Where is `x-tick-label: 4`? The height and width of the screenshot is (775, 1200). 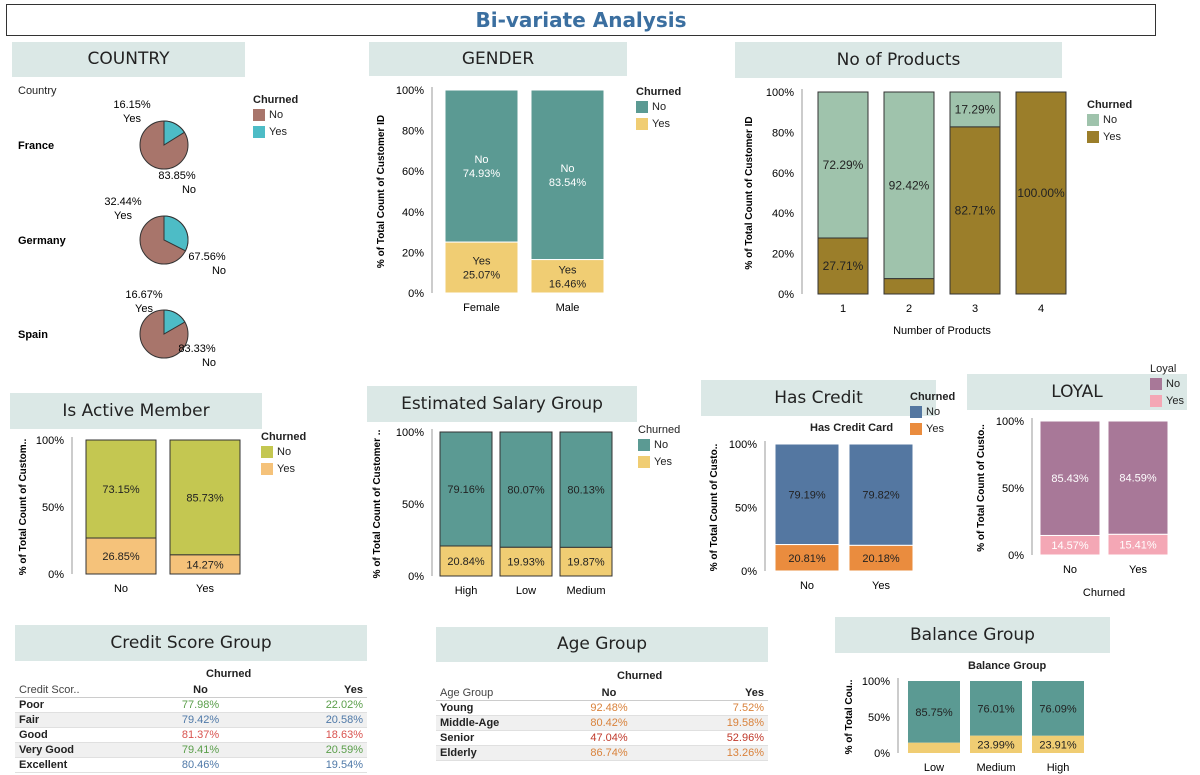
x-tick-label: 4 is located at coordinates (1041, 309).